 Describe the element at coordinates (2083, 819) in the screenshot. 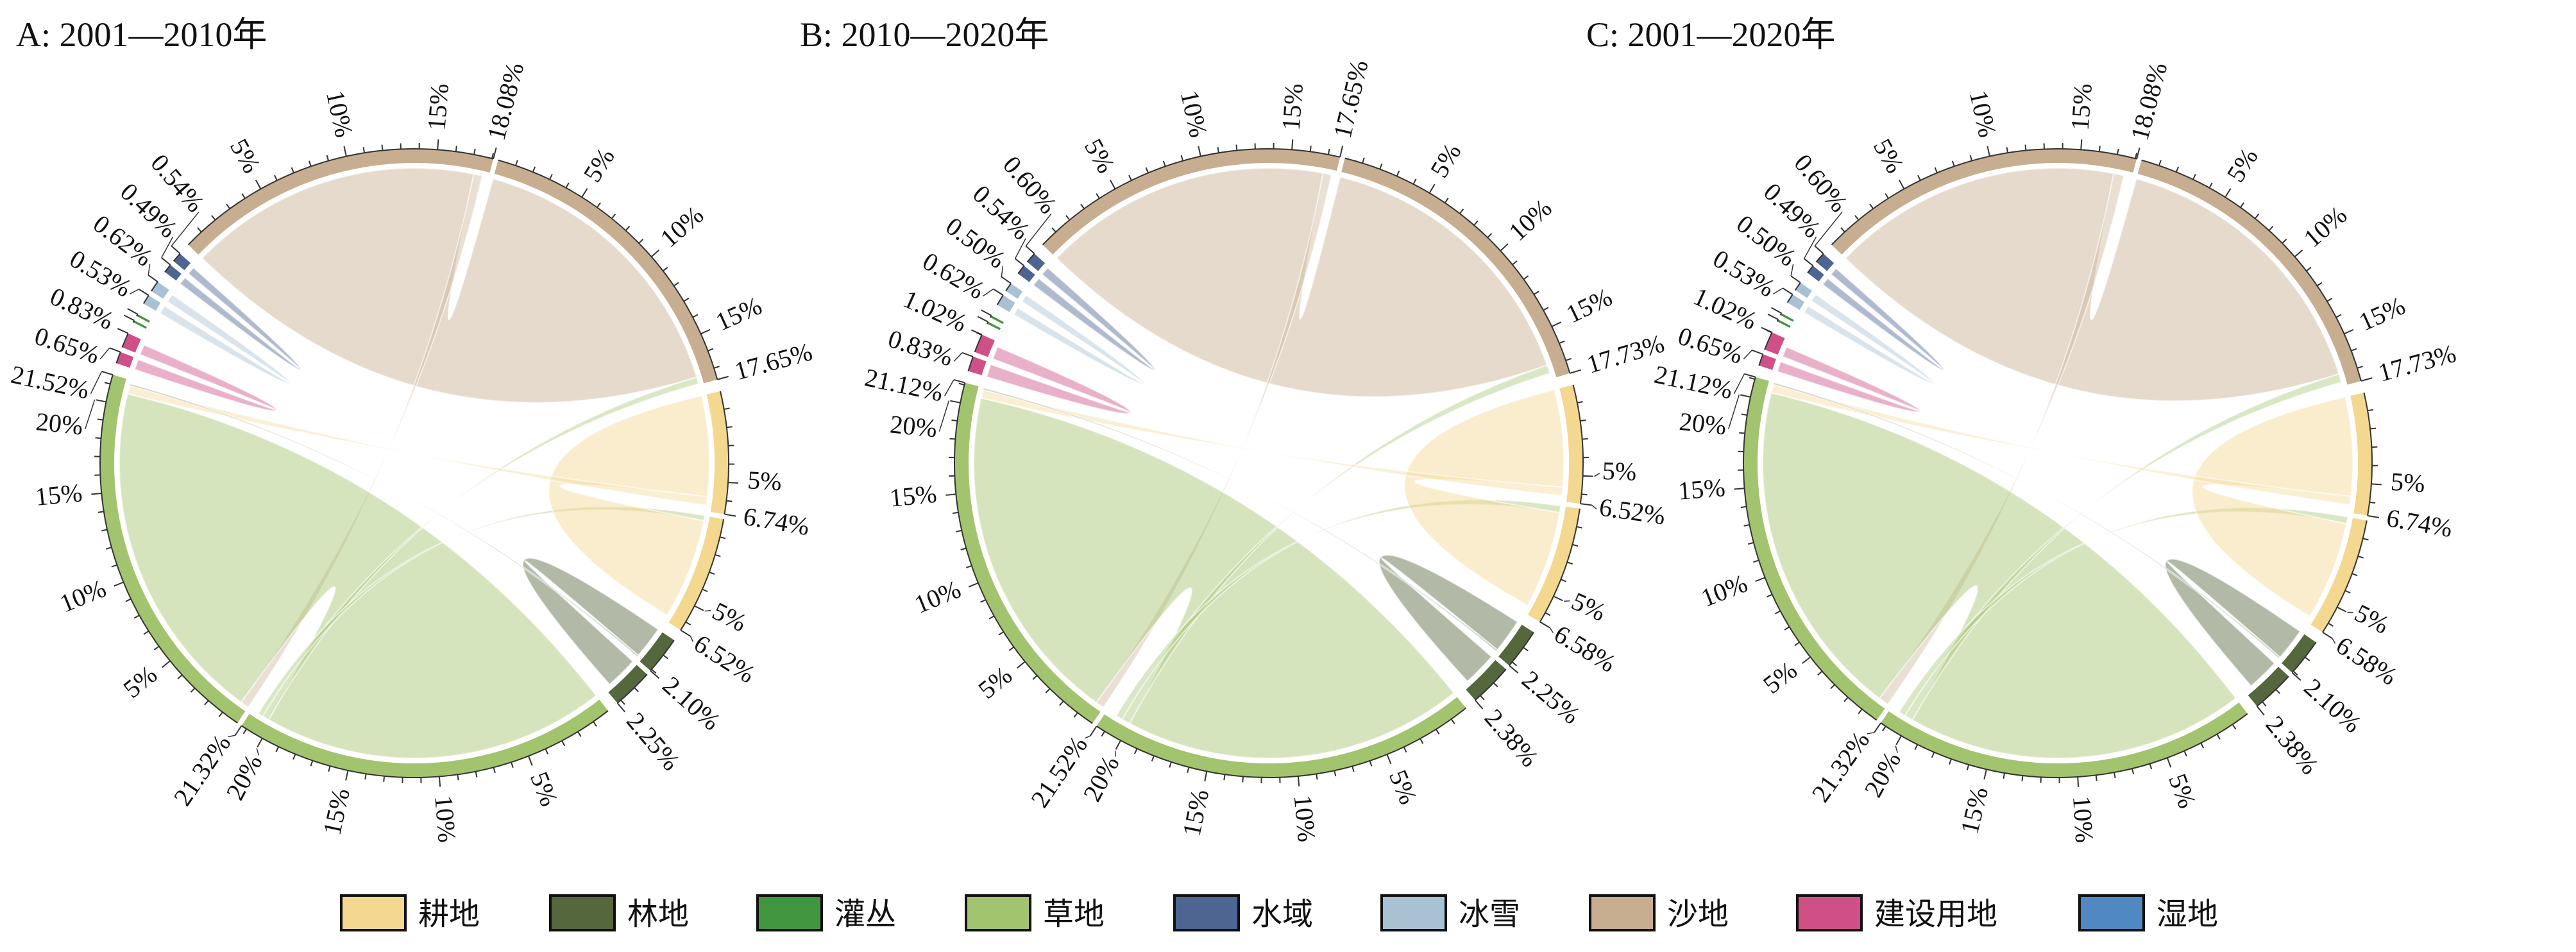

I see `tick-label: 10%` at that location.